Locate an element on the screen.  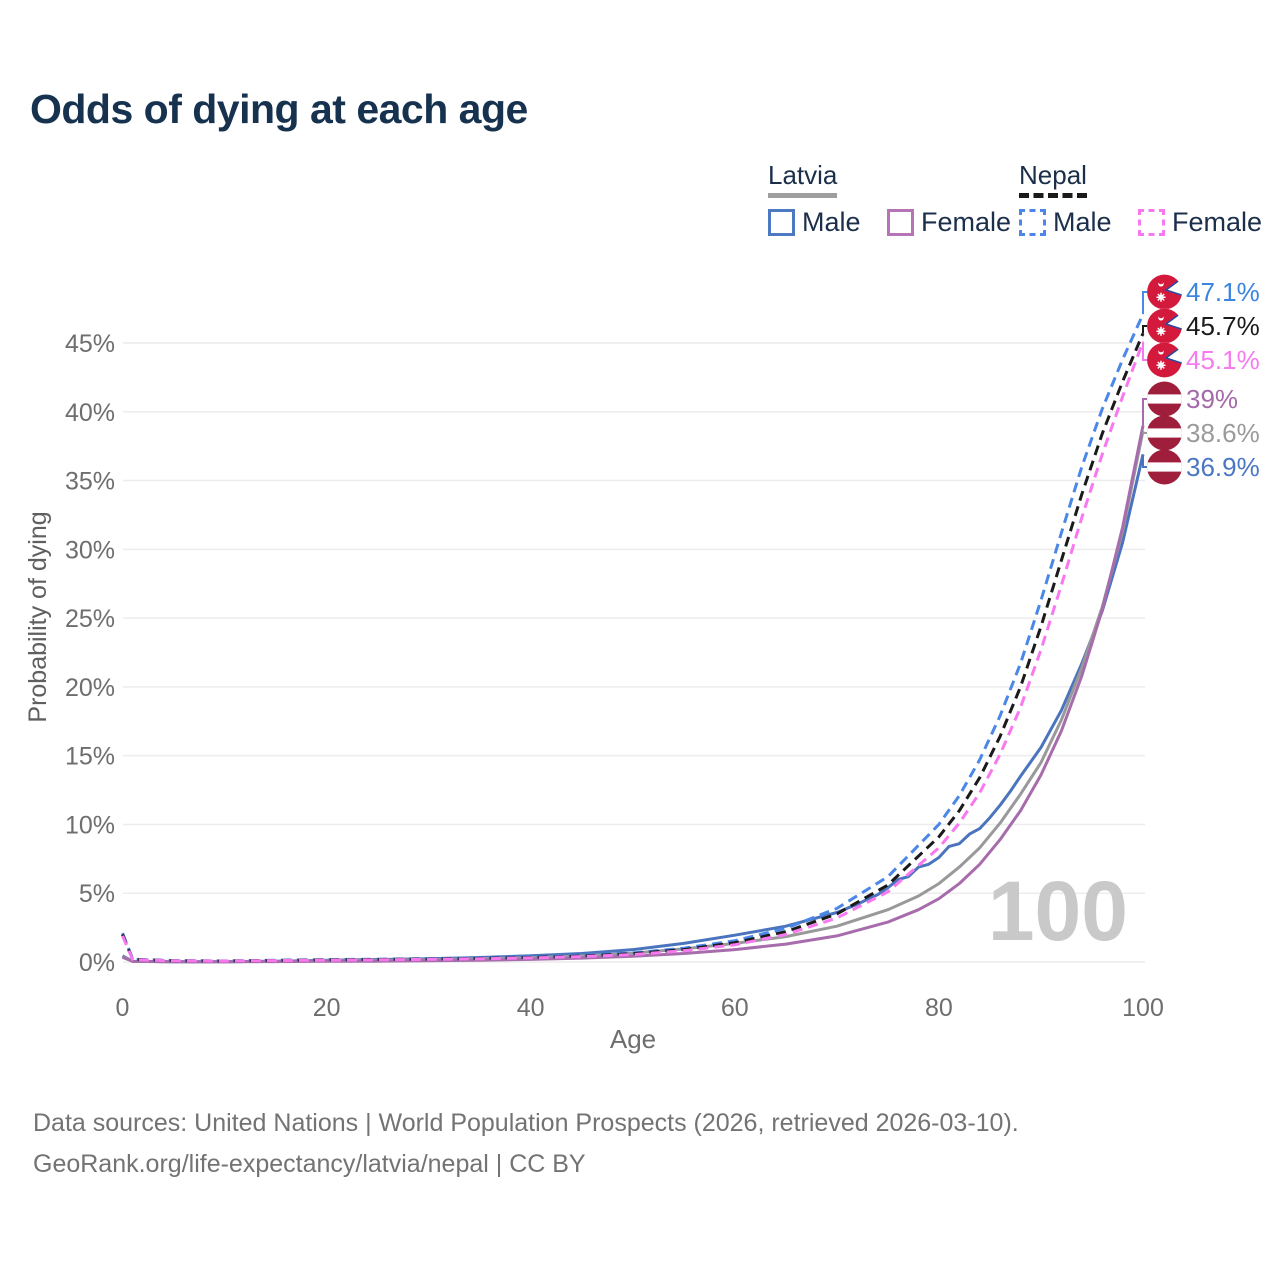
y-tick-label: 10% is located at coordinates (90, 825).